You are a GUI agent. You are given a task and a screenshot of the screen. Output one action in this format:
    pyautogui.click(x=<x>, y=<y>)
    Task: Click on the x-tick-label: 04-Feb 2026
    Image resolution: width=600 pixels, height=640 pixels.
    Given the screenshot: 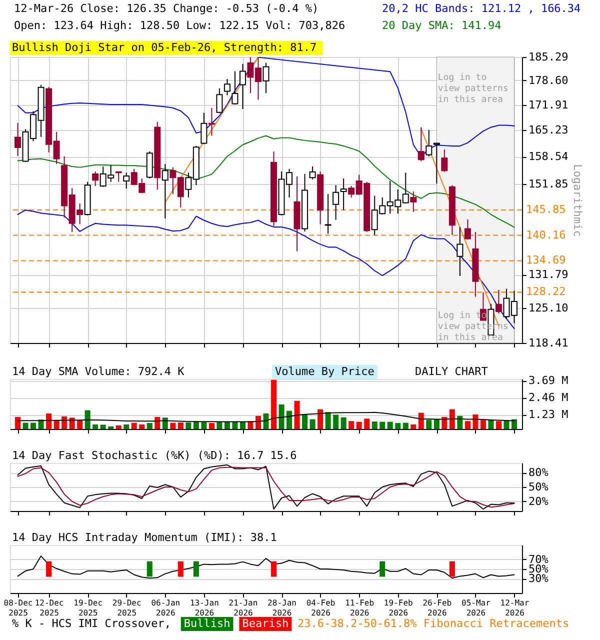 What is the action you would take?
    pyautogui.click(x=321, y=608)
    